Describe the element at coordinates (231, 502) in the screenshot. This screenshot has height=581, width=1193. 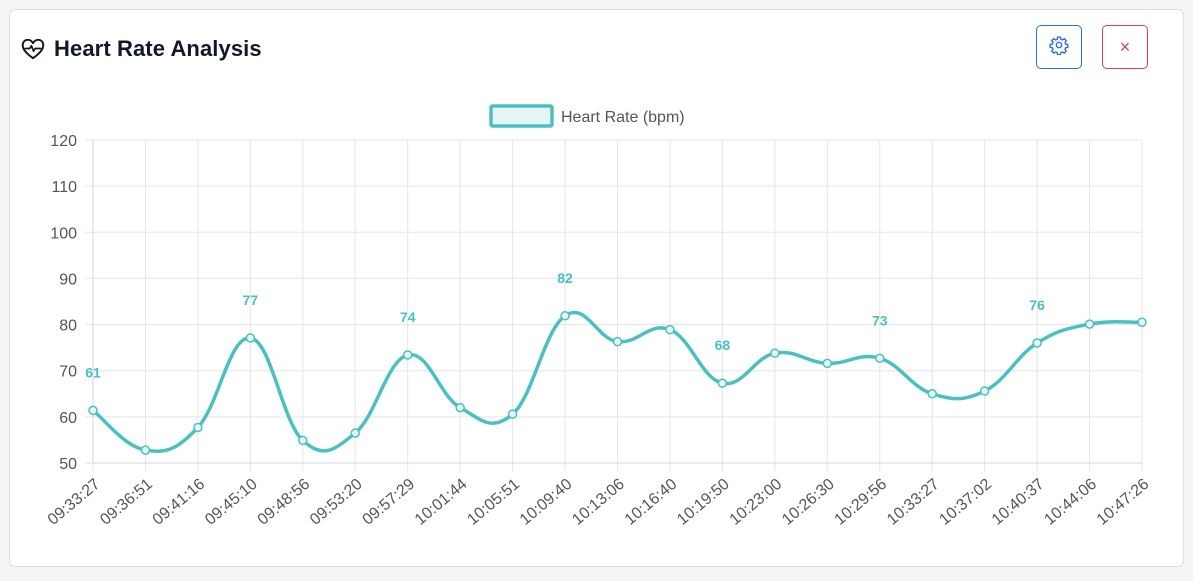
I see `x-tick-label: 09:45:10` at that location.